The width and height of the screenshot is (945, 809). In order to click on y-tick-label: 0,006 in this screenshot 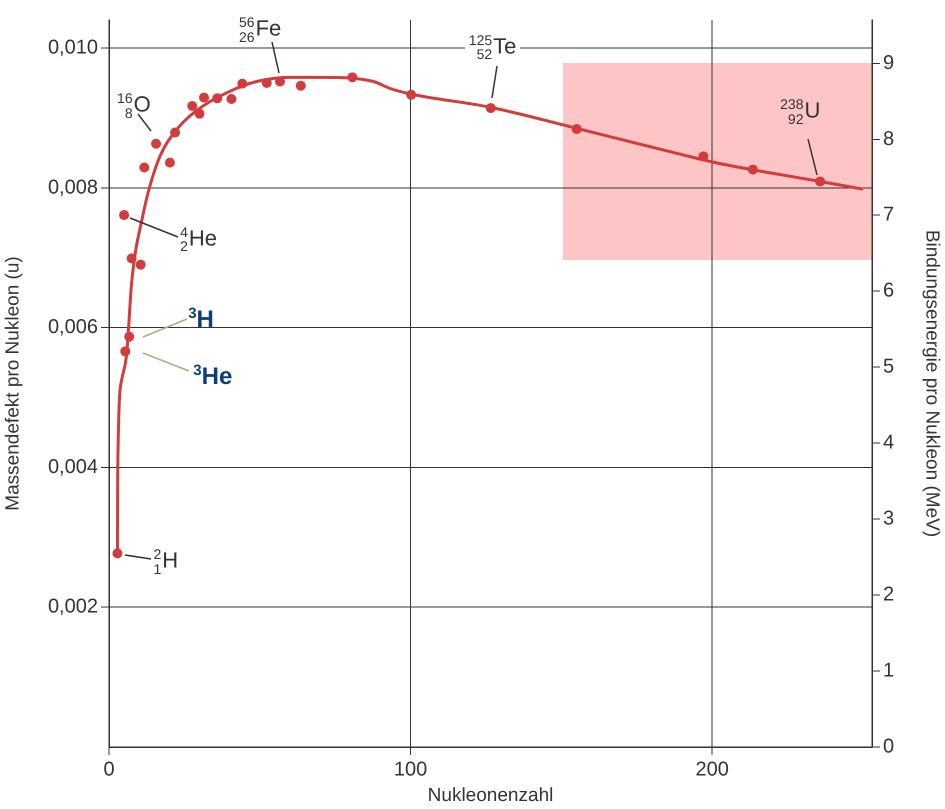, I will do `click(73, 327)`.